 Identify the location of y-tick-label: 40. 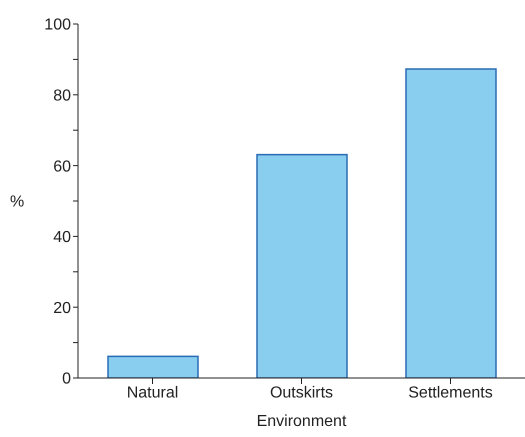
(62, 237).